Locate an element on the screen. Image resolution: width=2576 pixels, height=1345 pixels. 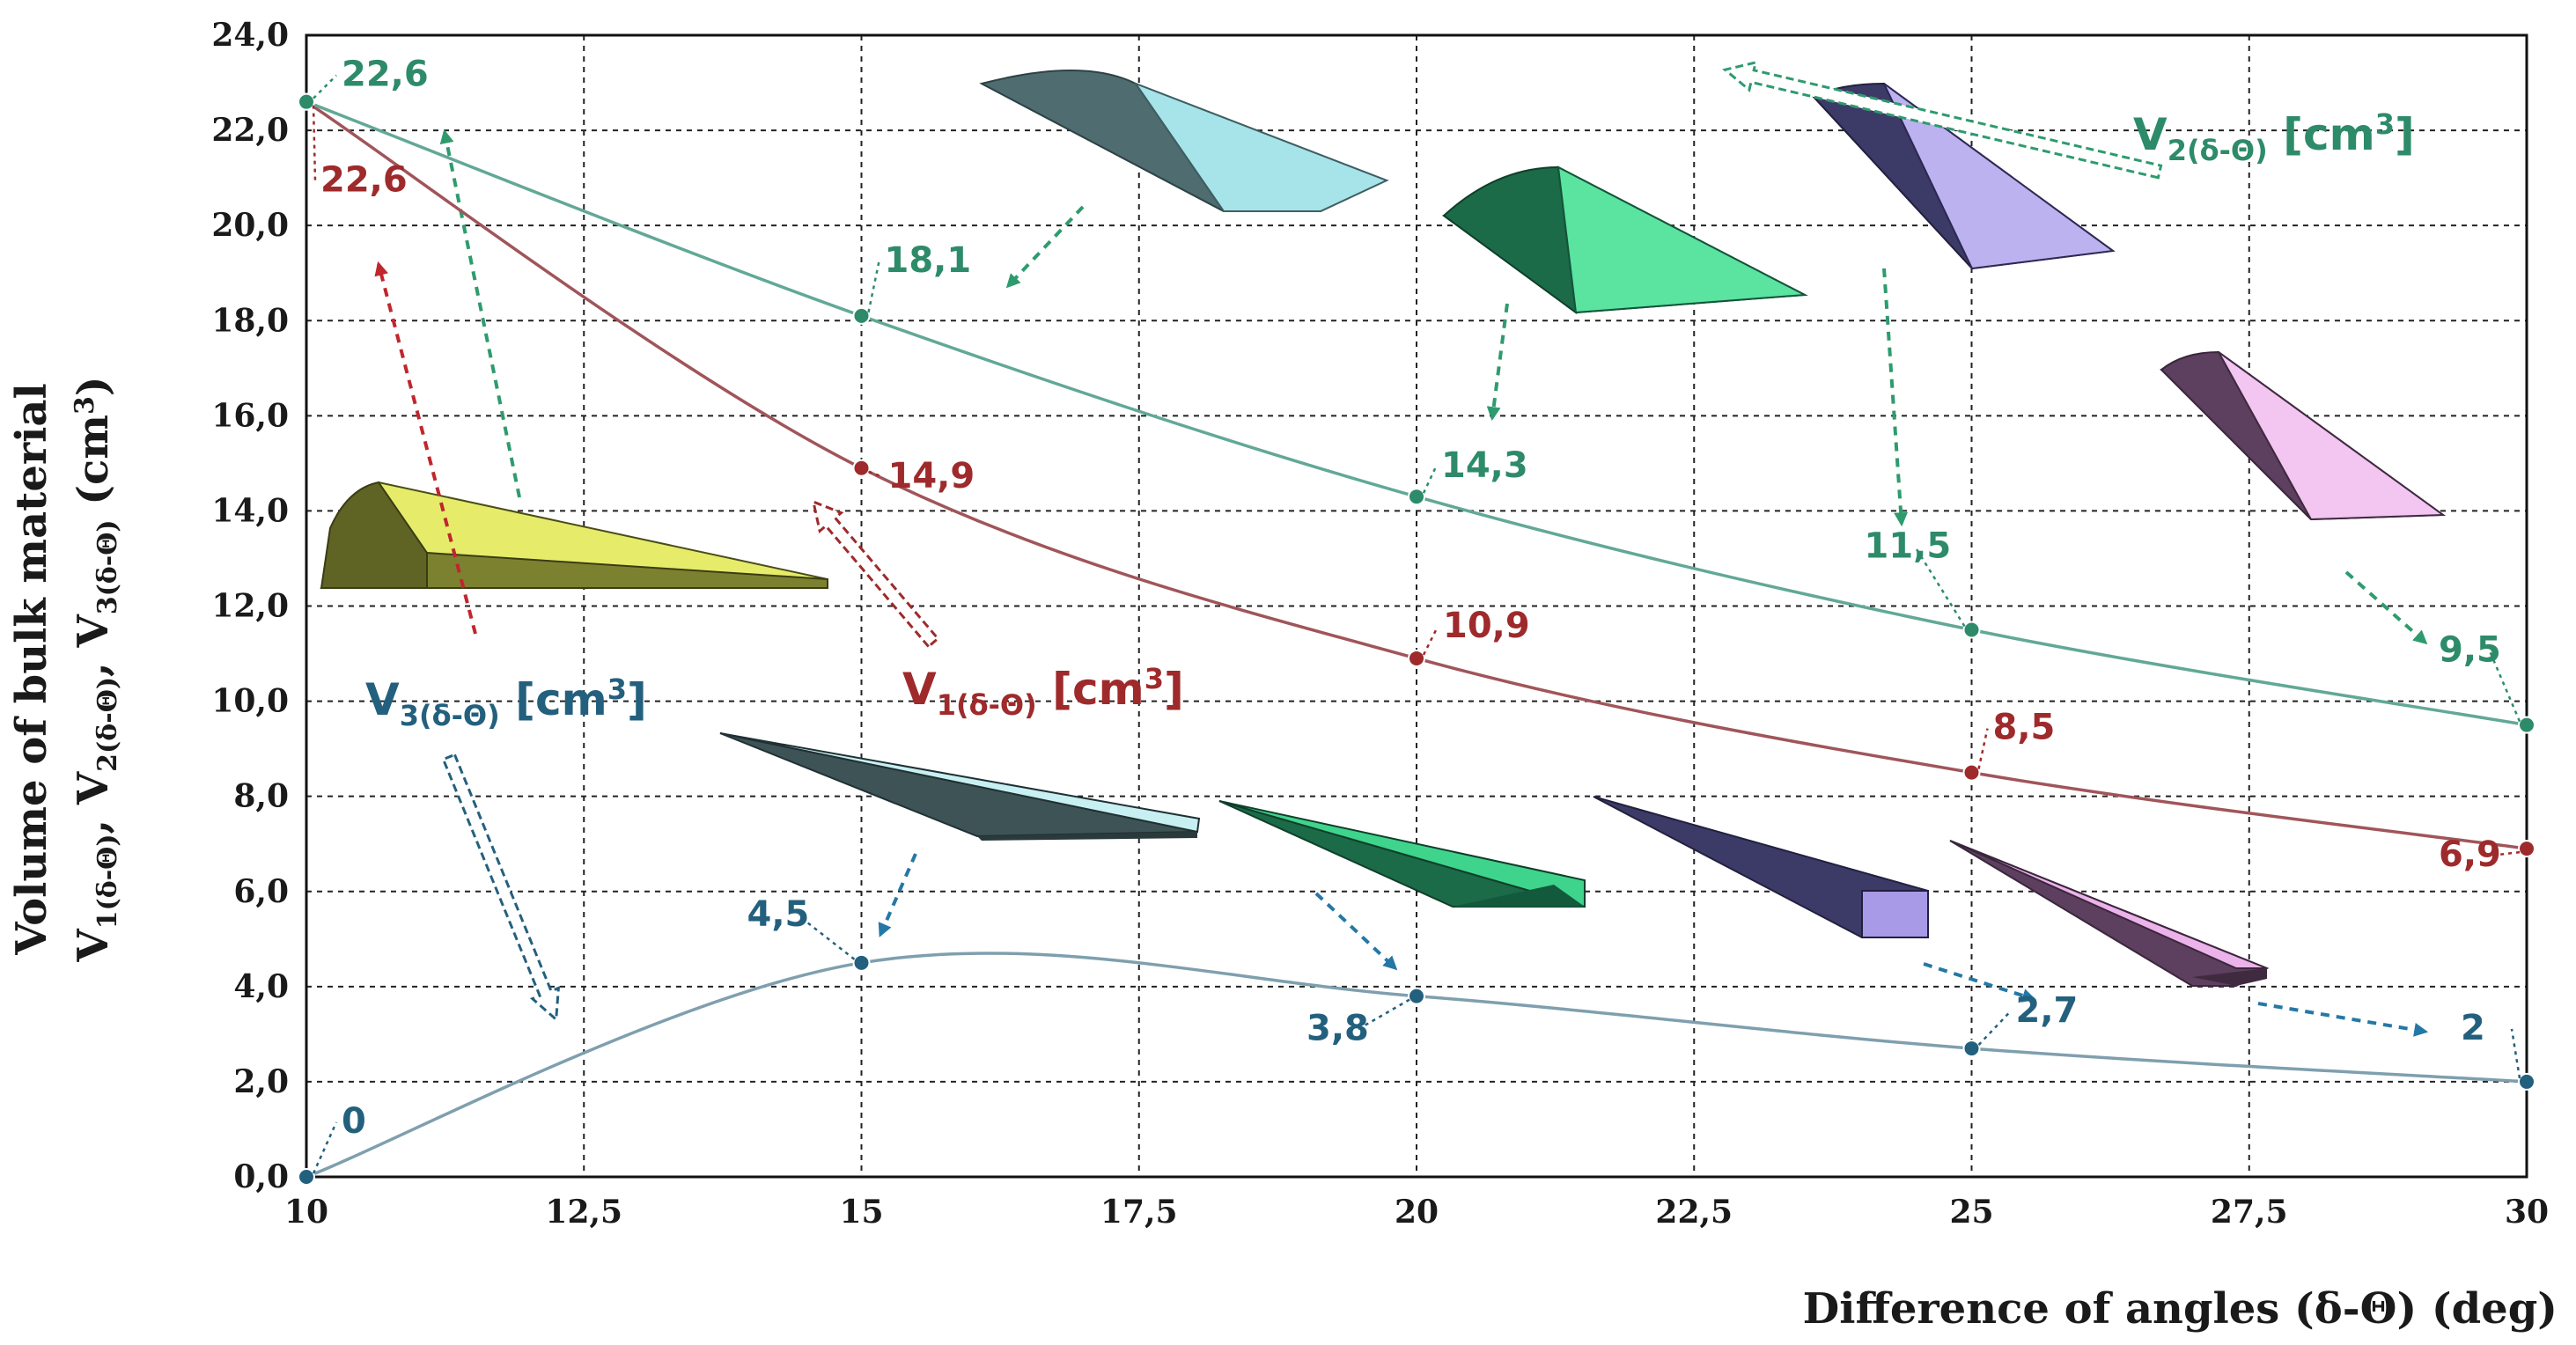
wedge-pink-bottom is located at coordinates (2109, 913).